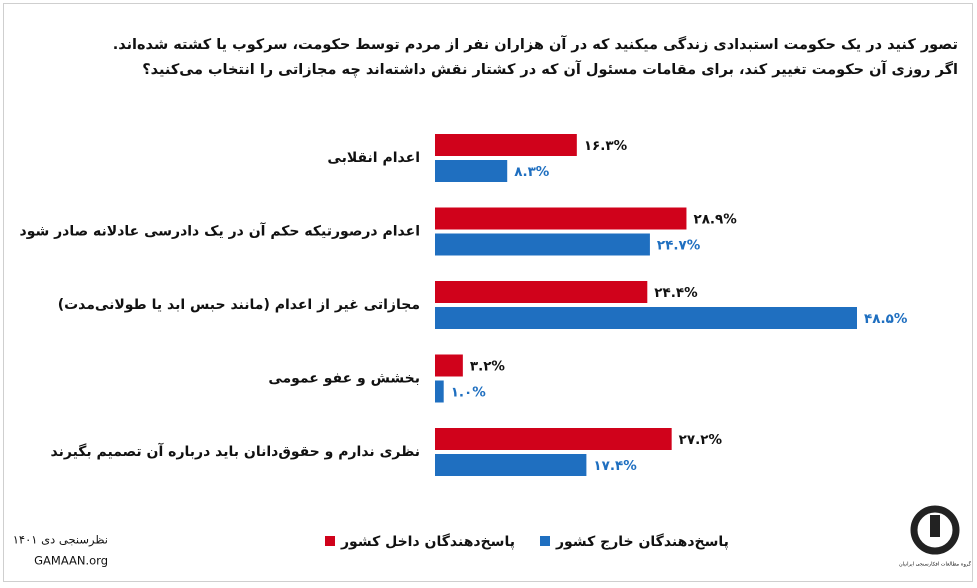 This screenshot has width=977, height=588. I want to click on source: نظرسنجی دی ۱۴۰۱, so click(60, 540).